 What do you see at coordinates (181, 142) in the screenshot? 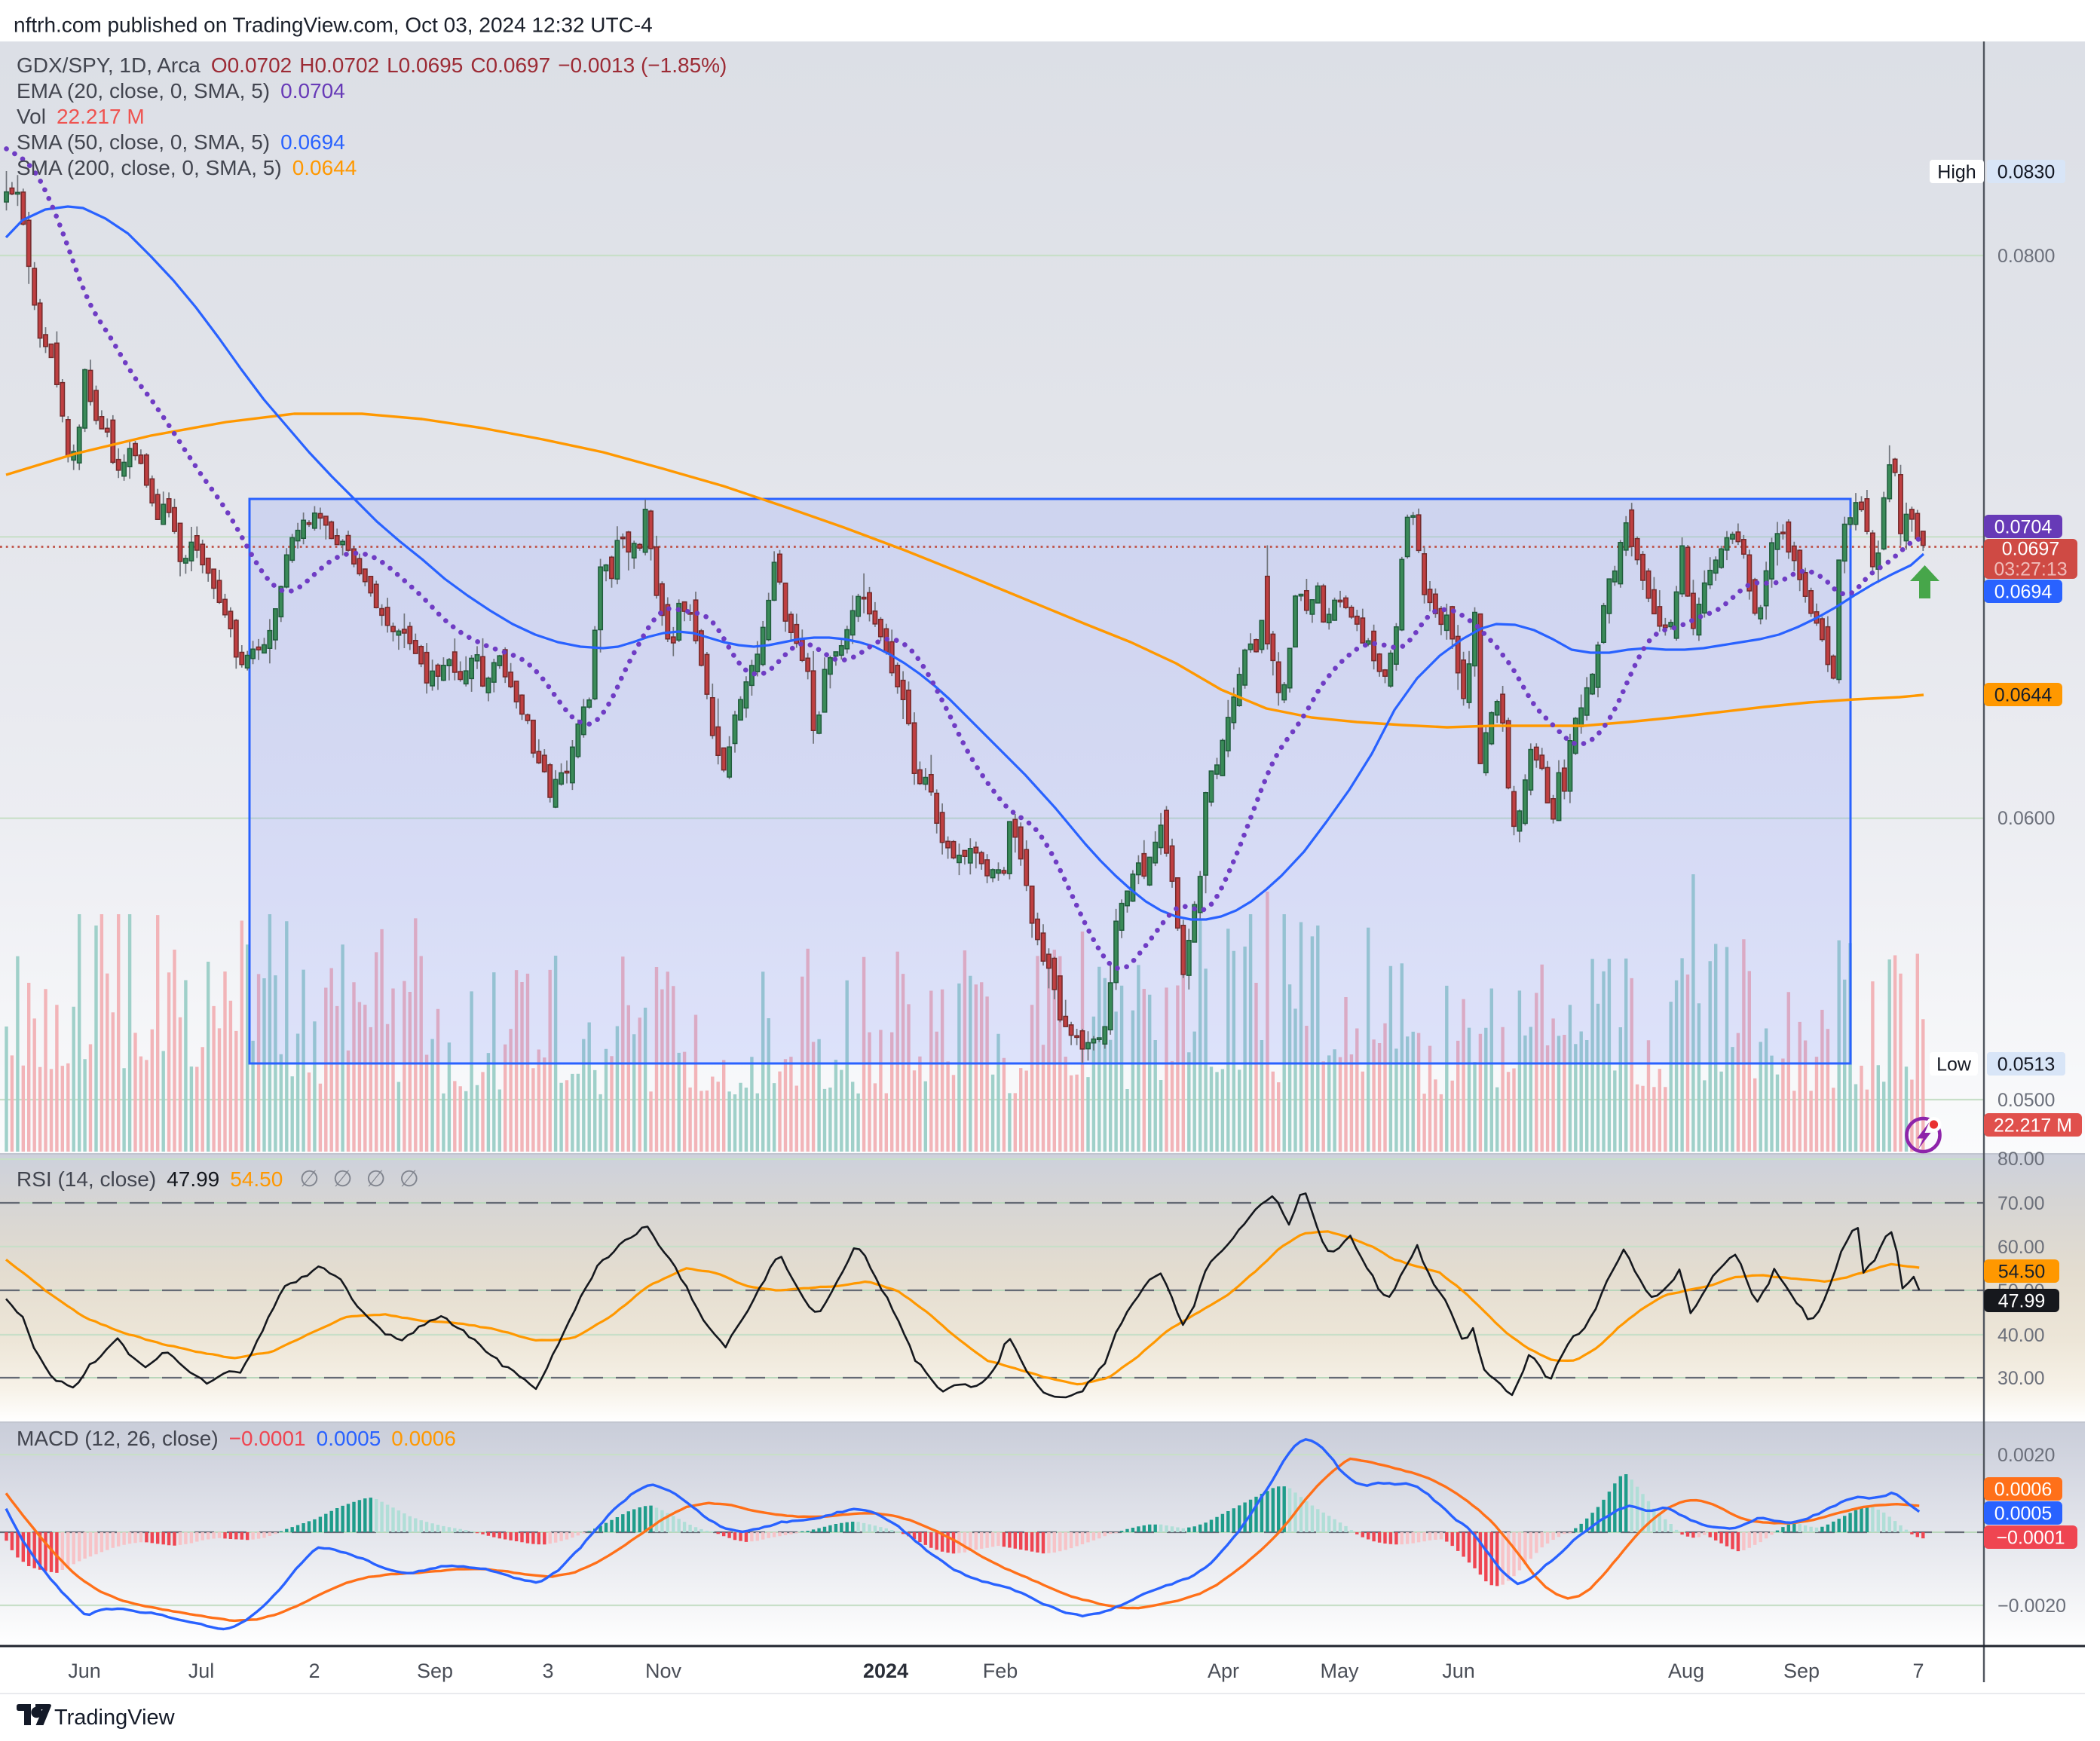
I see `svg-text:SMA (50, close, 0, SMA, 5)0.06: SMA (50, close, 0, SMA, 5) 0.0694` at bounding box center [181, 142].